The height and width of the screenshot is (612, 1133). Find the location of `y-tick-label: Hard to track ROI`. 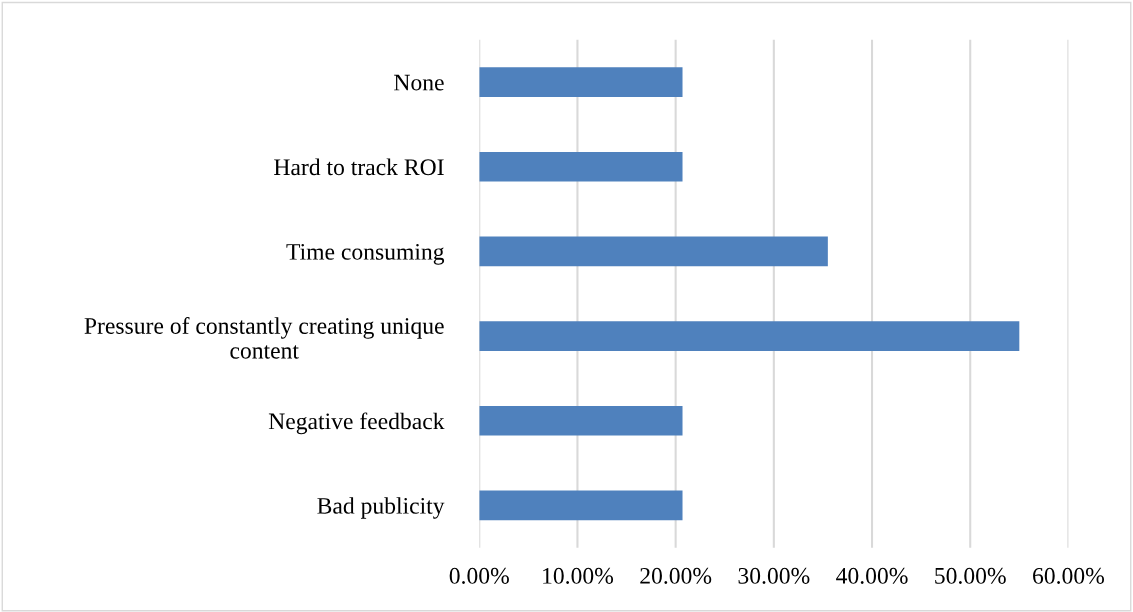

y-tick-label: Hard to track ROI is located at coordinates (359, 167).